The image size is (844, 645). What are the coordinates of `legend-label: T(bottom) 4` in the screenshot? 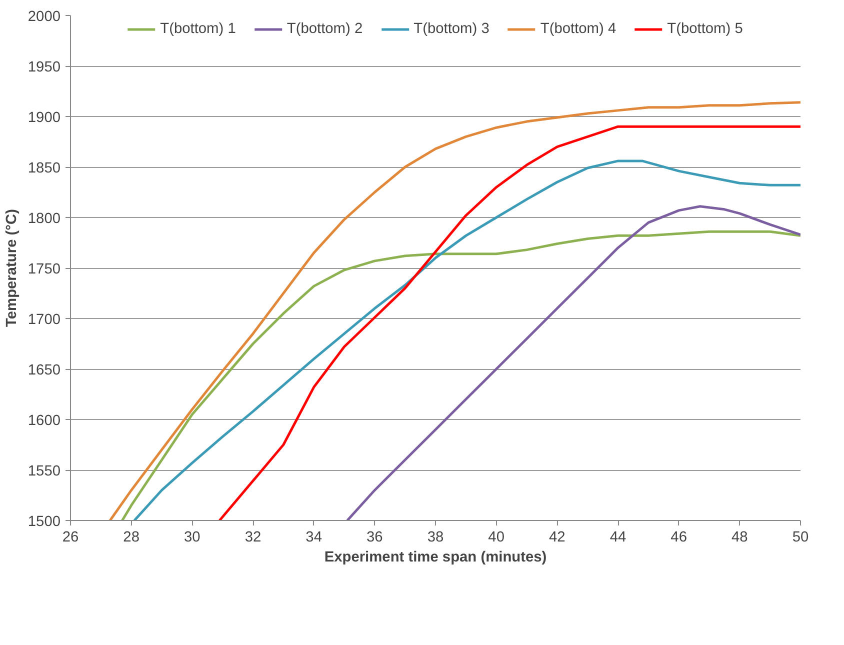 It's located at (578, 29).